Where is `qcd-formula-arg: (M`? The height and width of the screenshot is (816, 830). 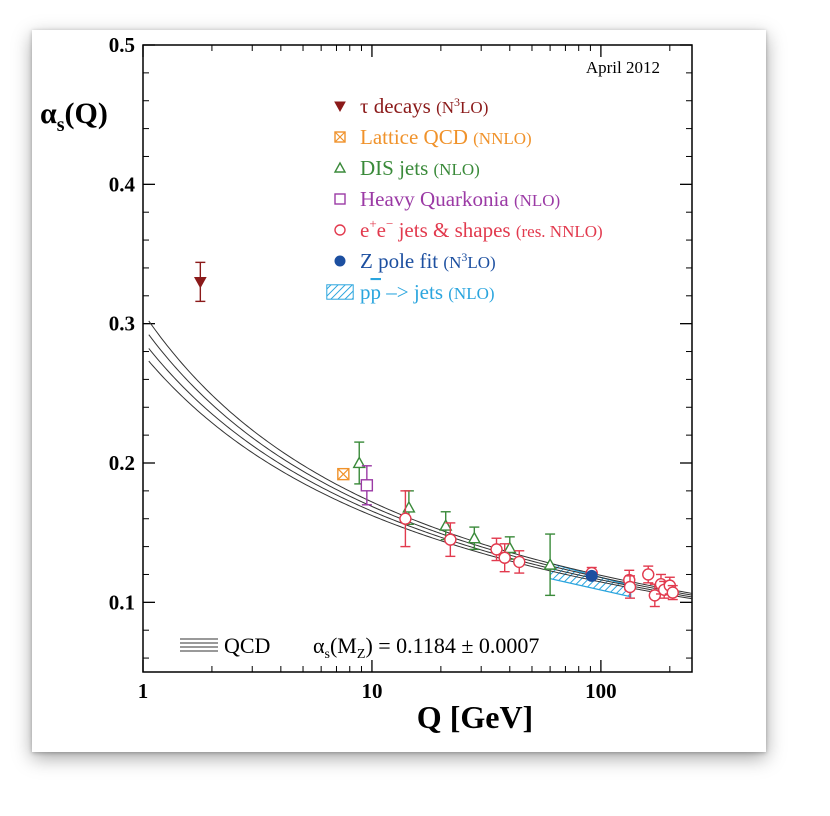 qcd-formula-arg: (M is located at coordinates (343, 645).